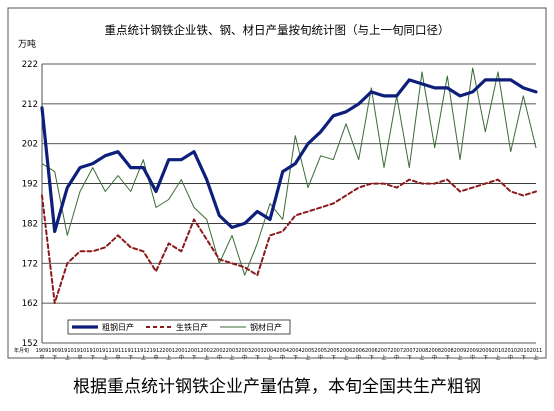  Describe the element at coordinates (282, 351) in the screenshot. I see `x-tick-label-top-19: 2004` at that location.